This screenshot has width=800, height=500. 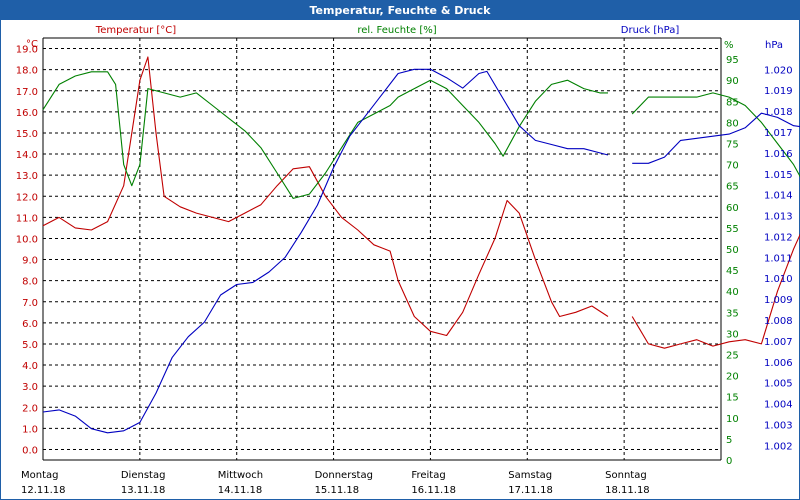 I want to click on hum-series-line, so click(x=715, y=135).